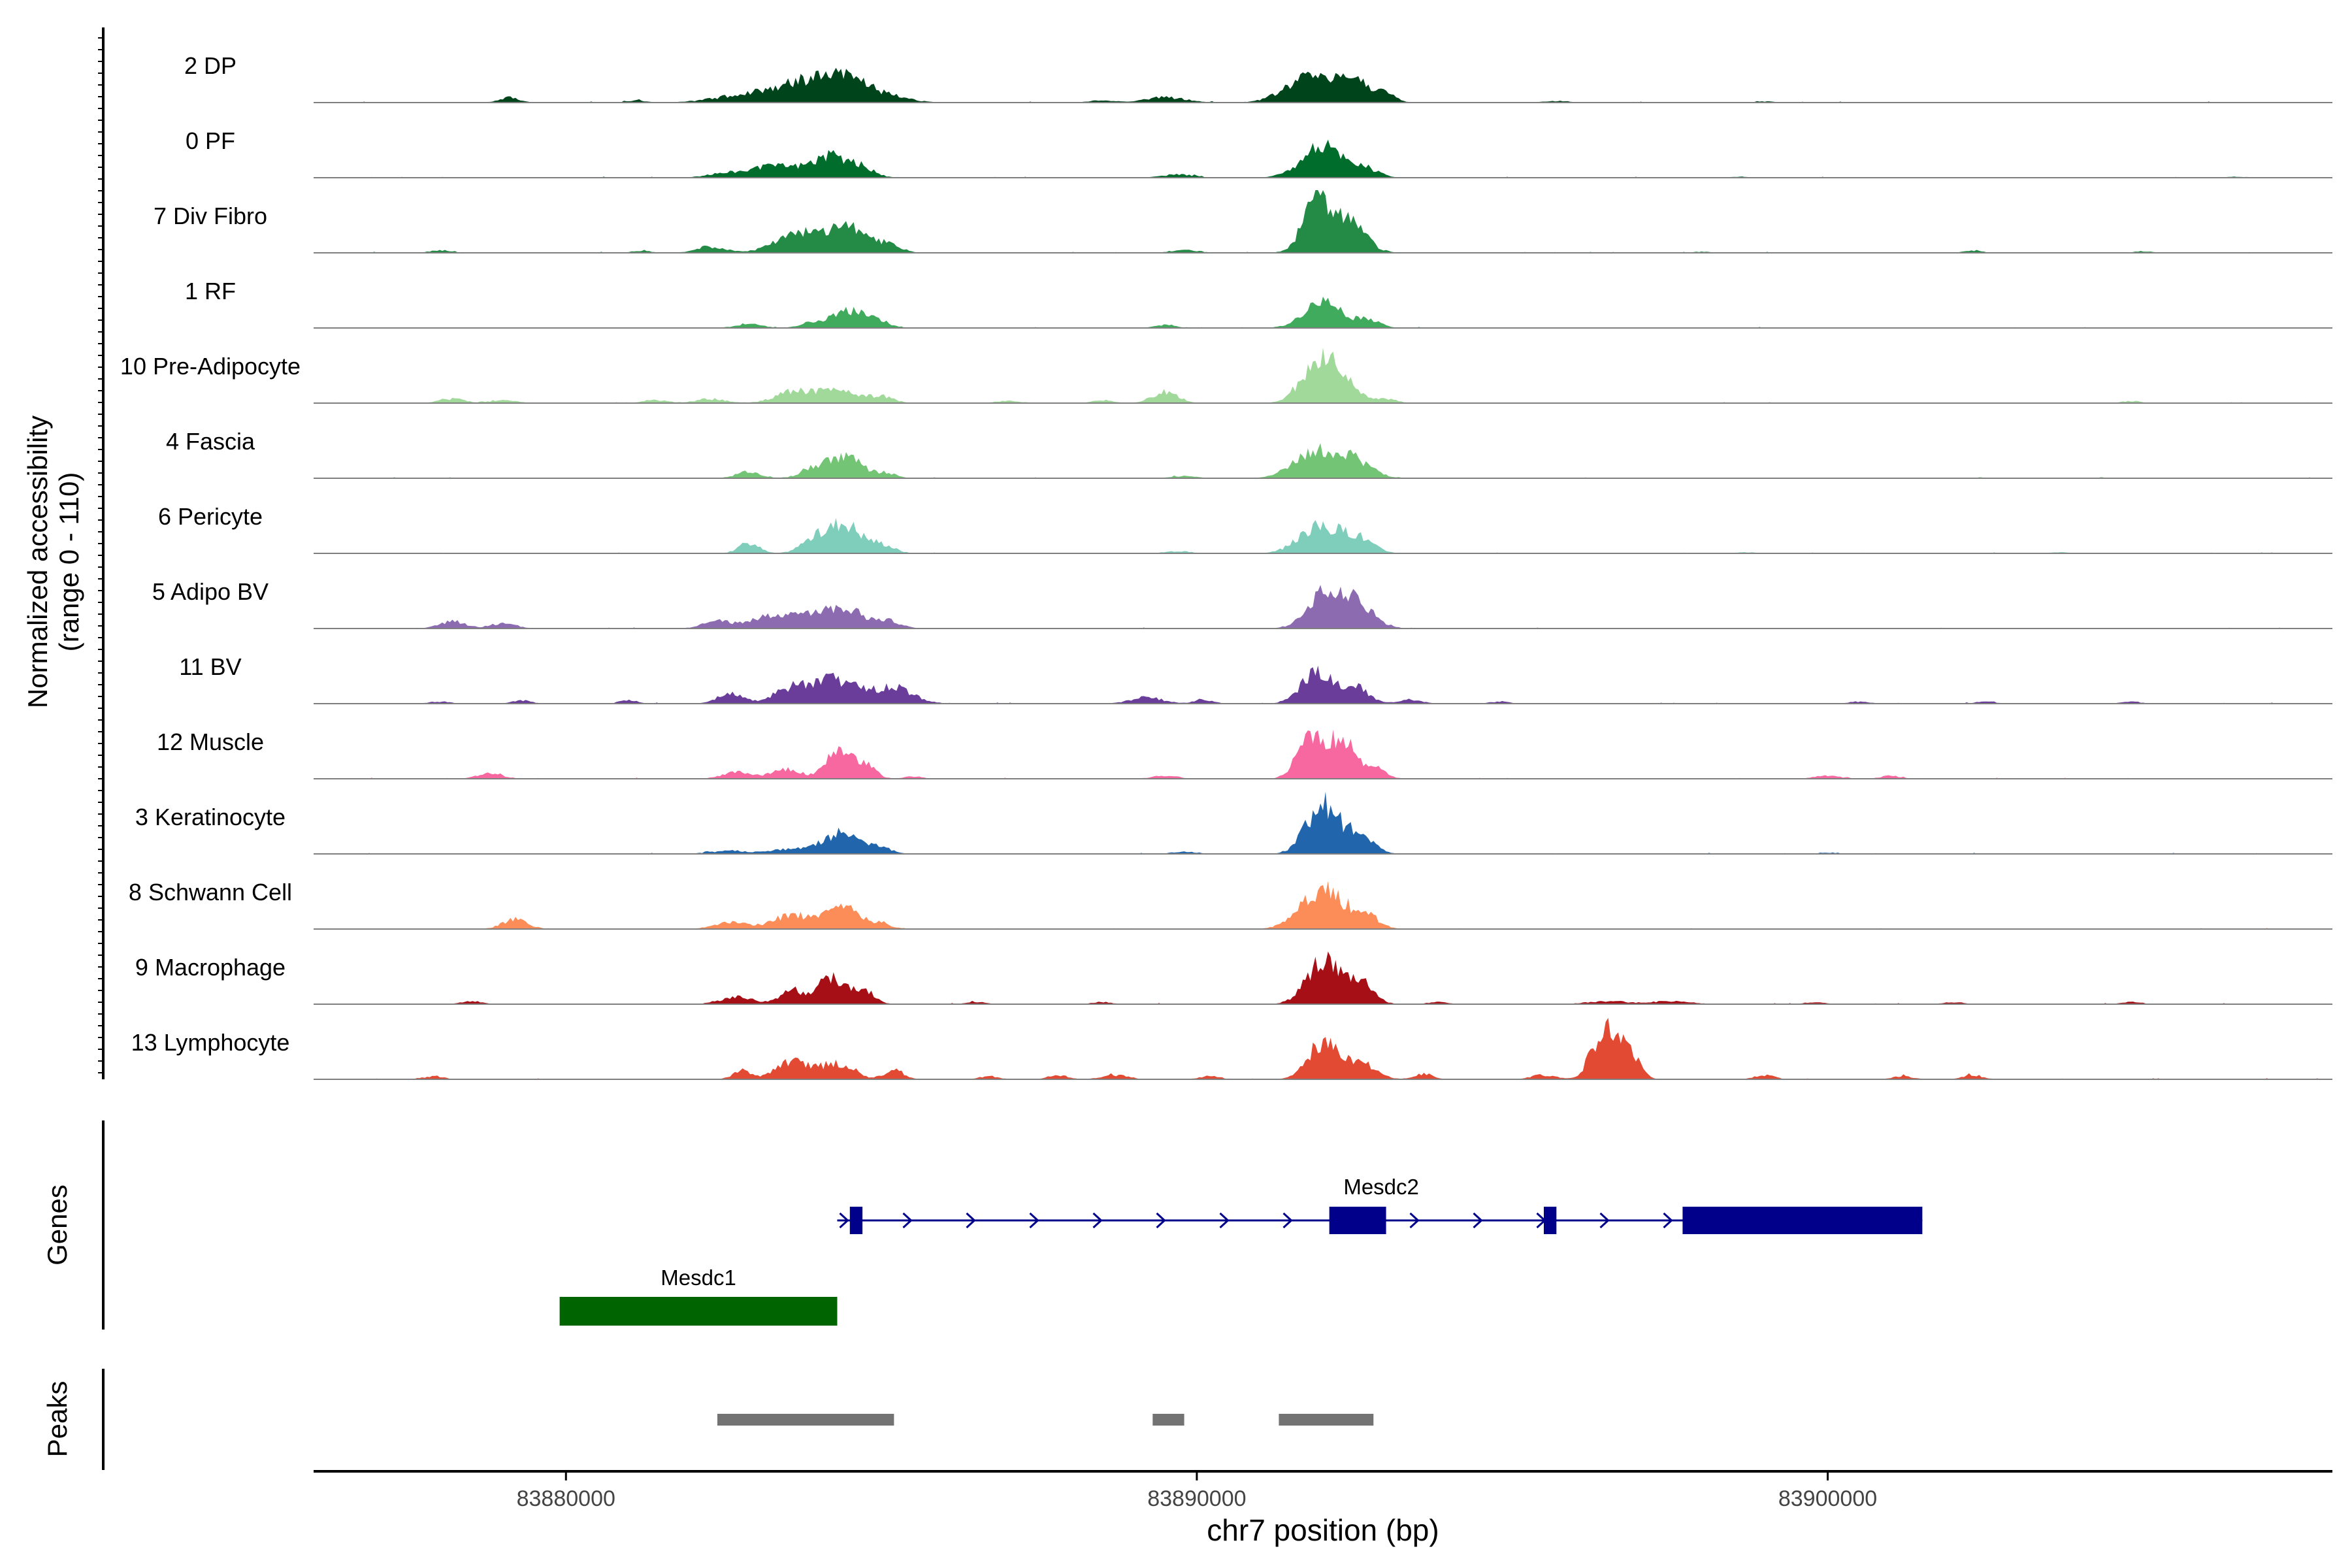  Describe the element at coordinates (210, 741) in the screenshot. I see `track-label: 12 Muscle` at that location.